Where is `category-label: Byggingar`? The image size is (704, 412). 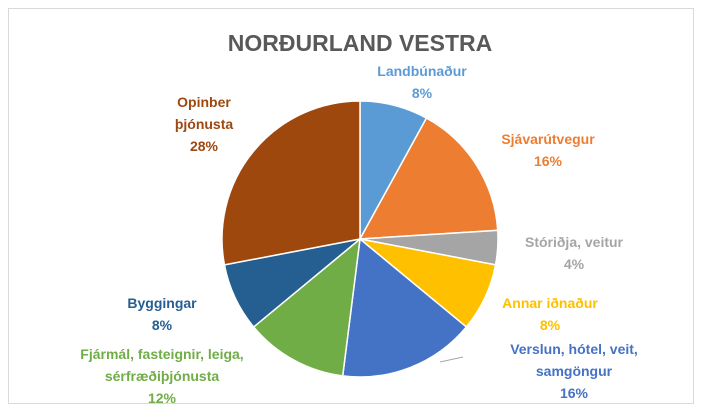 category-label: Byggingar is located at coordinates (162, 303).